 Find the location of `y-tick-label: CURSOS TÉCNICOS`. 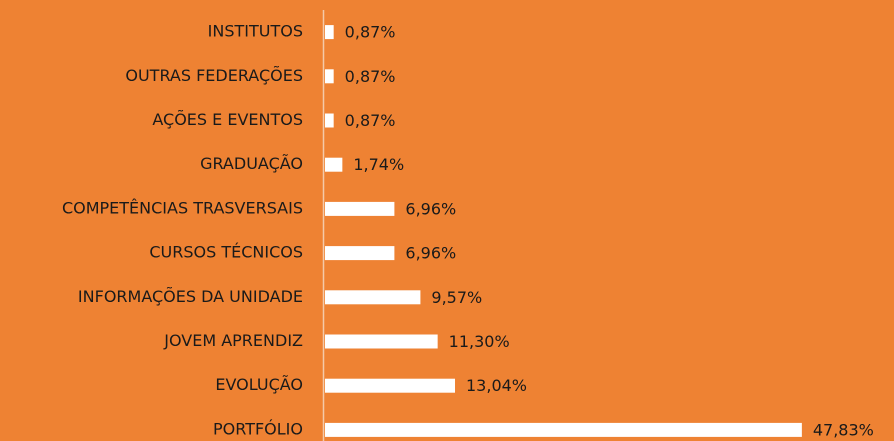

y-tick-label: CURSOS TÉCNICOS is located at coordinates (226, 252).